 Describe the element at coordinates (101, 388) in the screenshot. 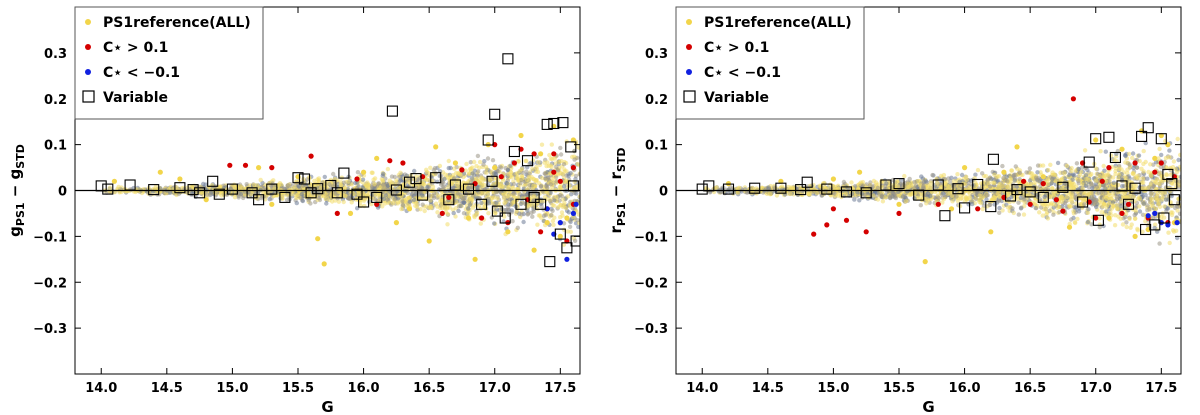

I see `x-tick-label: 14.0` at that location.